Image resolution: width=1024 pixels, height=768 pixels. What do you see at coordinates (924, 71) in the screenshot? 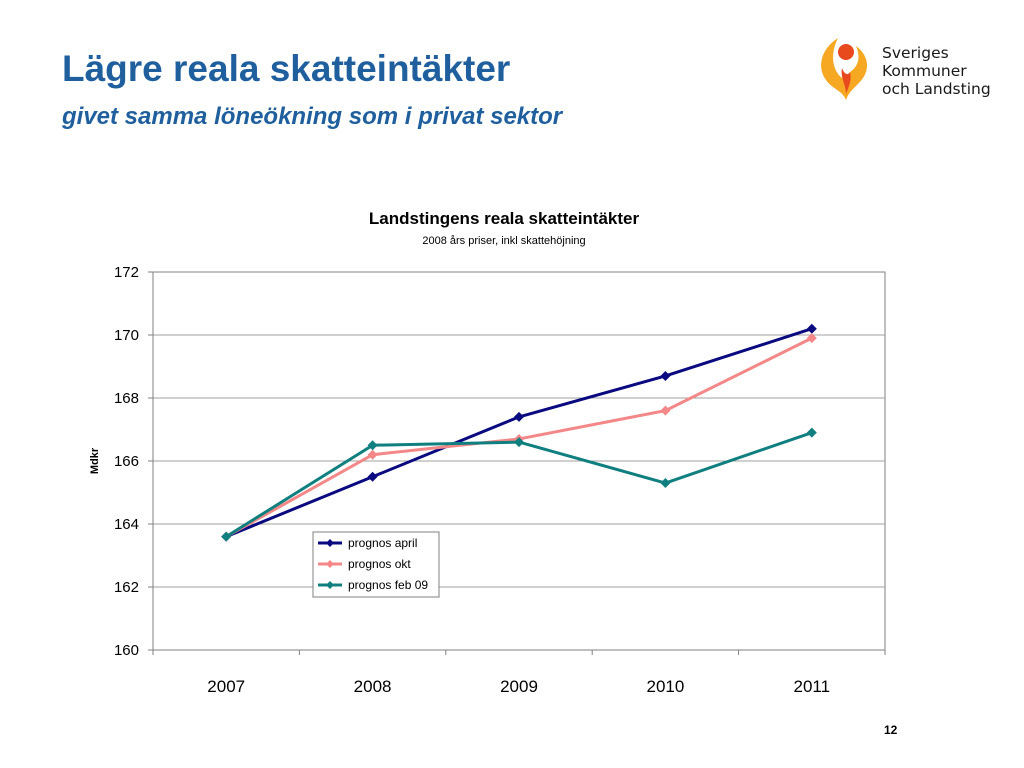
I see `logo-line-2: Kommuner` at bounding box center [924, 71].